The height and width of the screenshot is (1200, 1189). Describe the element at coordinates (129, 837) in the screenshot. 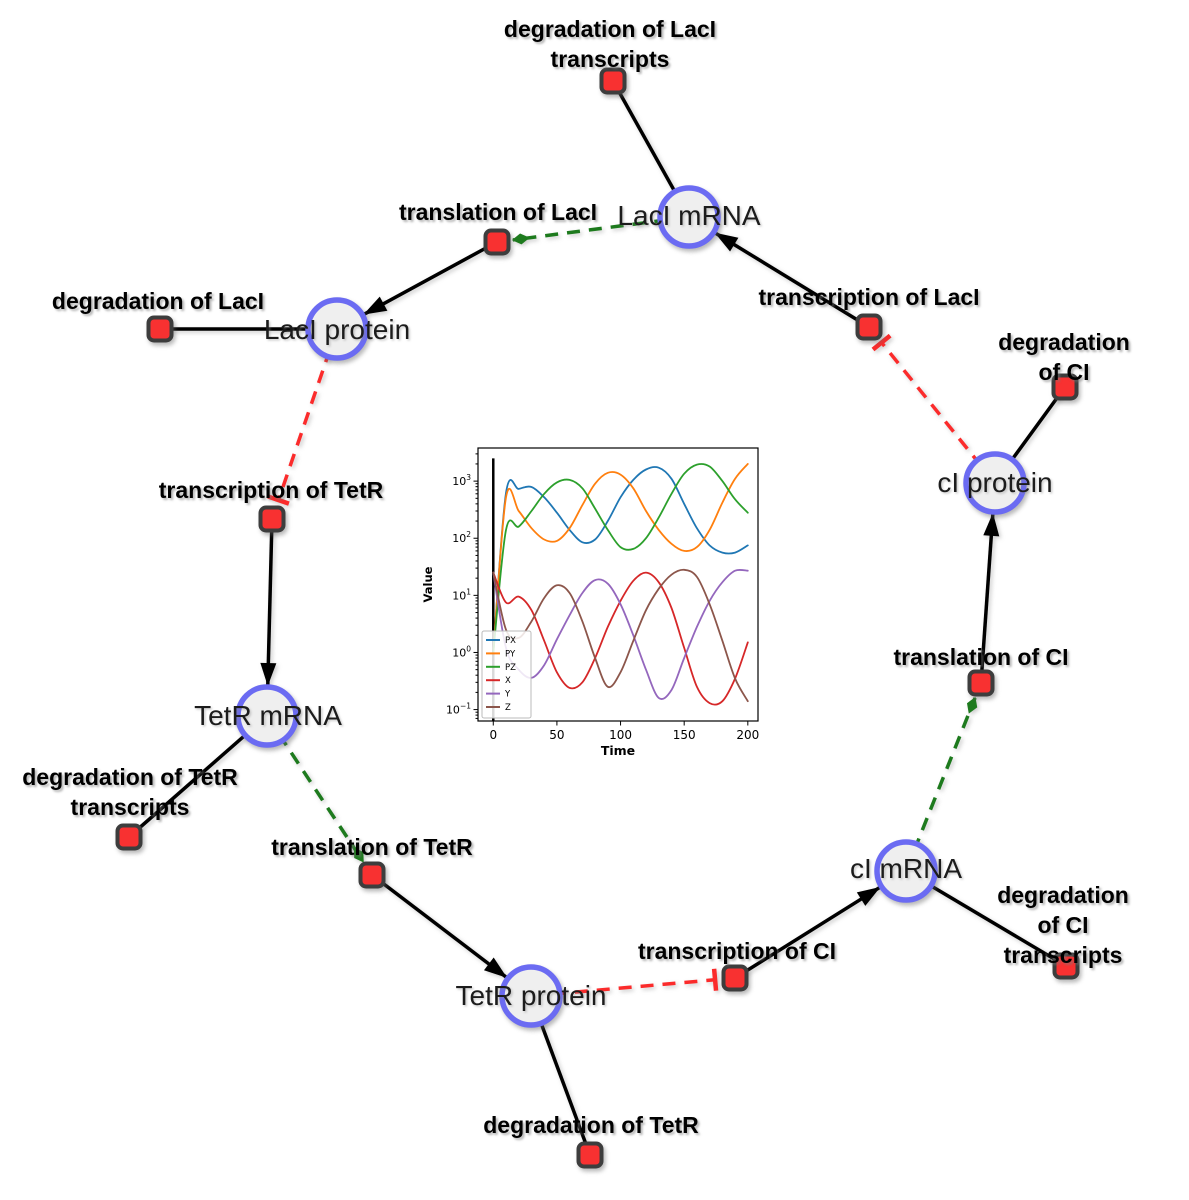

I see `reaction-node-deg-tetr-tx` at that location.